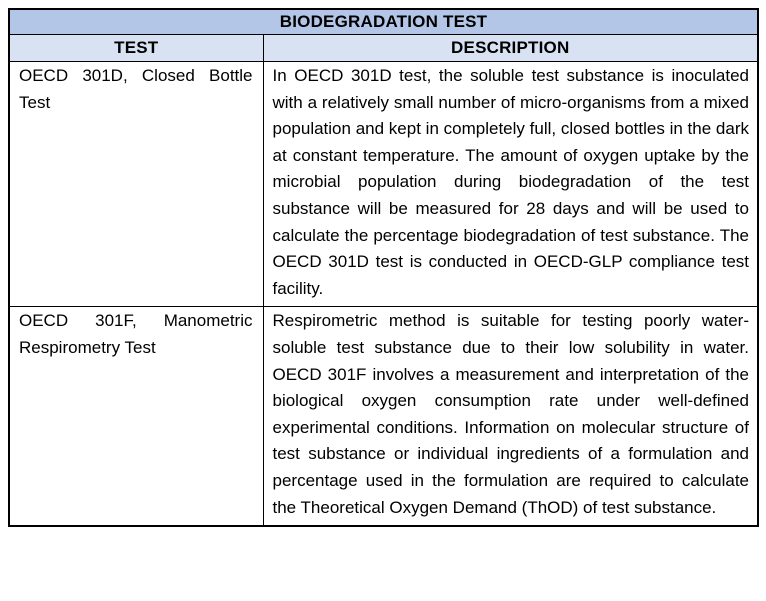 Image resolution: width=766 pixels, height=601 pixels. What do you see at coordinates (136, 416) in the screenshot?
I see `test-name-oecd-301f: OECD 301F, Manometric Respirometry Test` at bounding box center [136, 416].